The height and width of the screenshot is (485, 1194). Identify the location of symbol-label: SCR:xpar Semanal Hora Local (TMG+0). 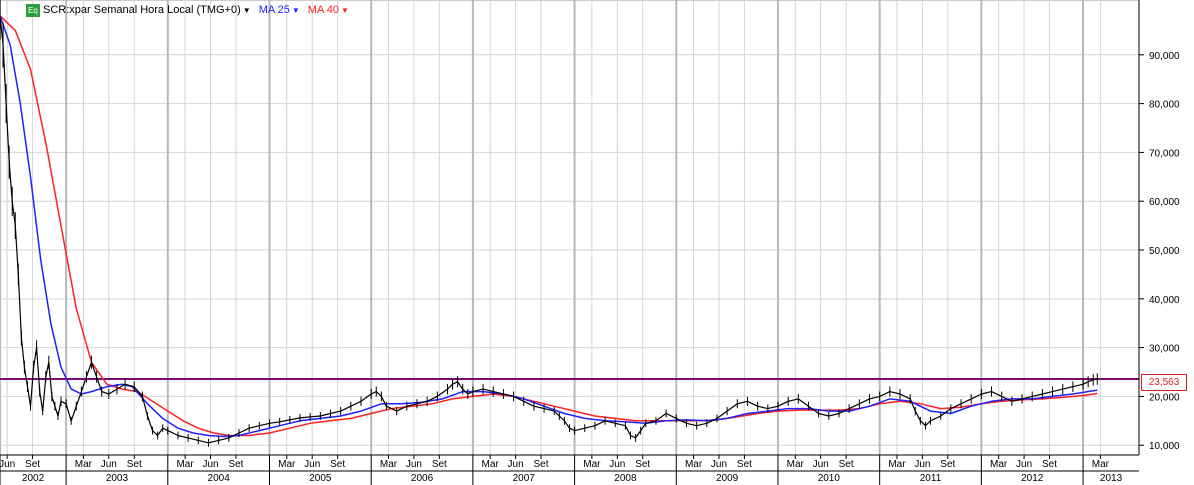
(142, 10).